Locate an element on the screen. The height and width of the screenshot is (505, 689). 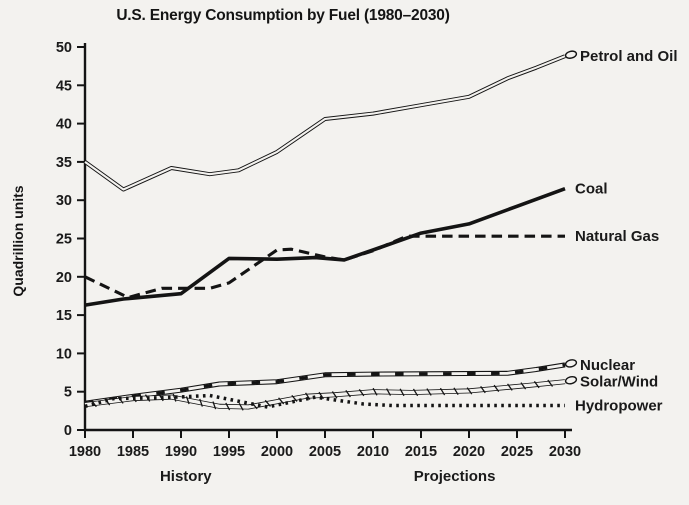
x-tick-label: 2020 is located at coordinates (469, 452).